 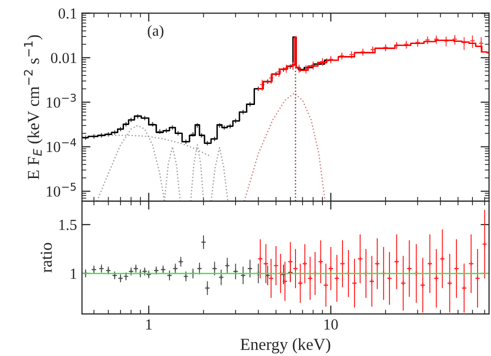 What do you see at coordinates (61, 189) in the screenshot?
I see `y-tick-label: 10$^{−5}$` at bounding box center [61, 189].